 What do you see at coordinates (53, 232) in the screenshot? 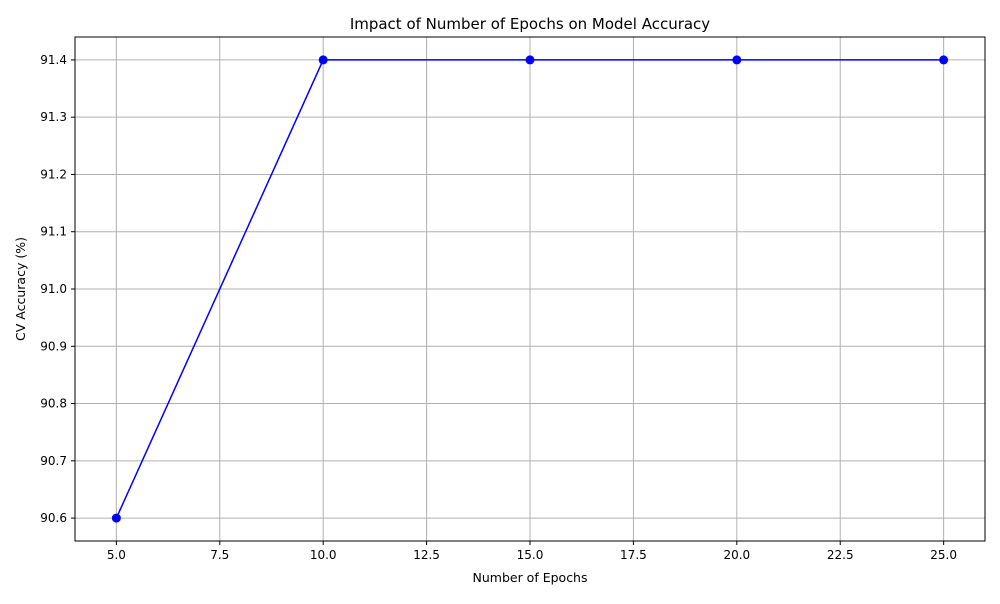
I see `y-tick-label: 91.1` at bounding box center [53, 232].